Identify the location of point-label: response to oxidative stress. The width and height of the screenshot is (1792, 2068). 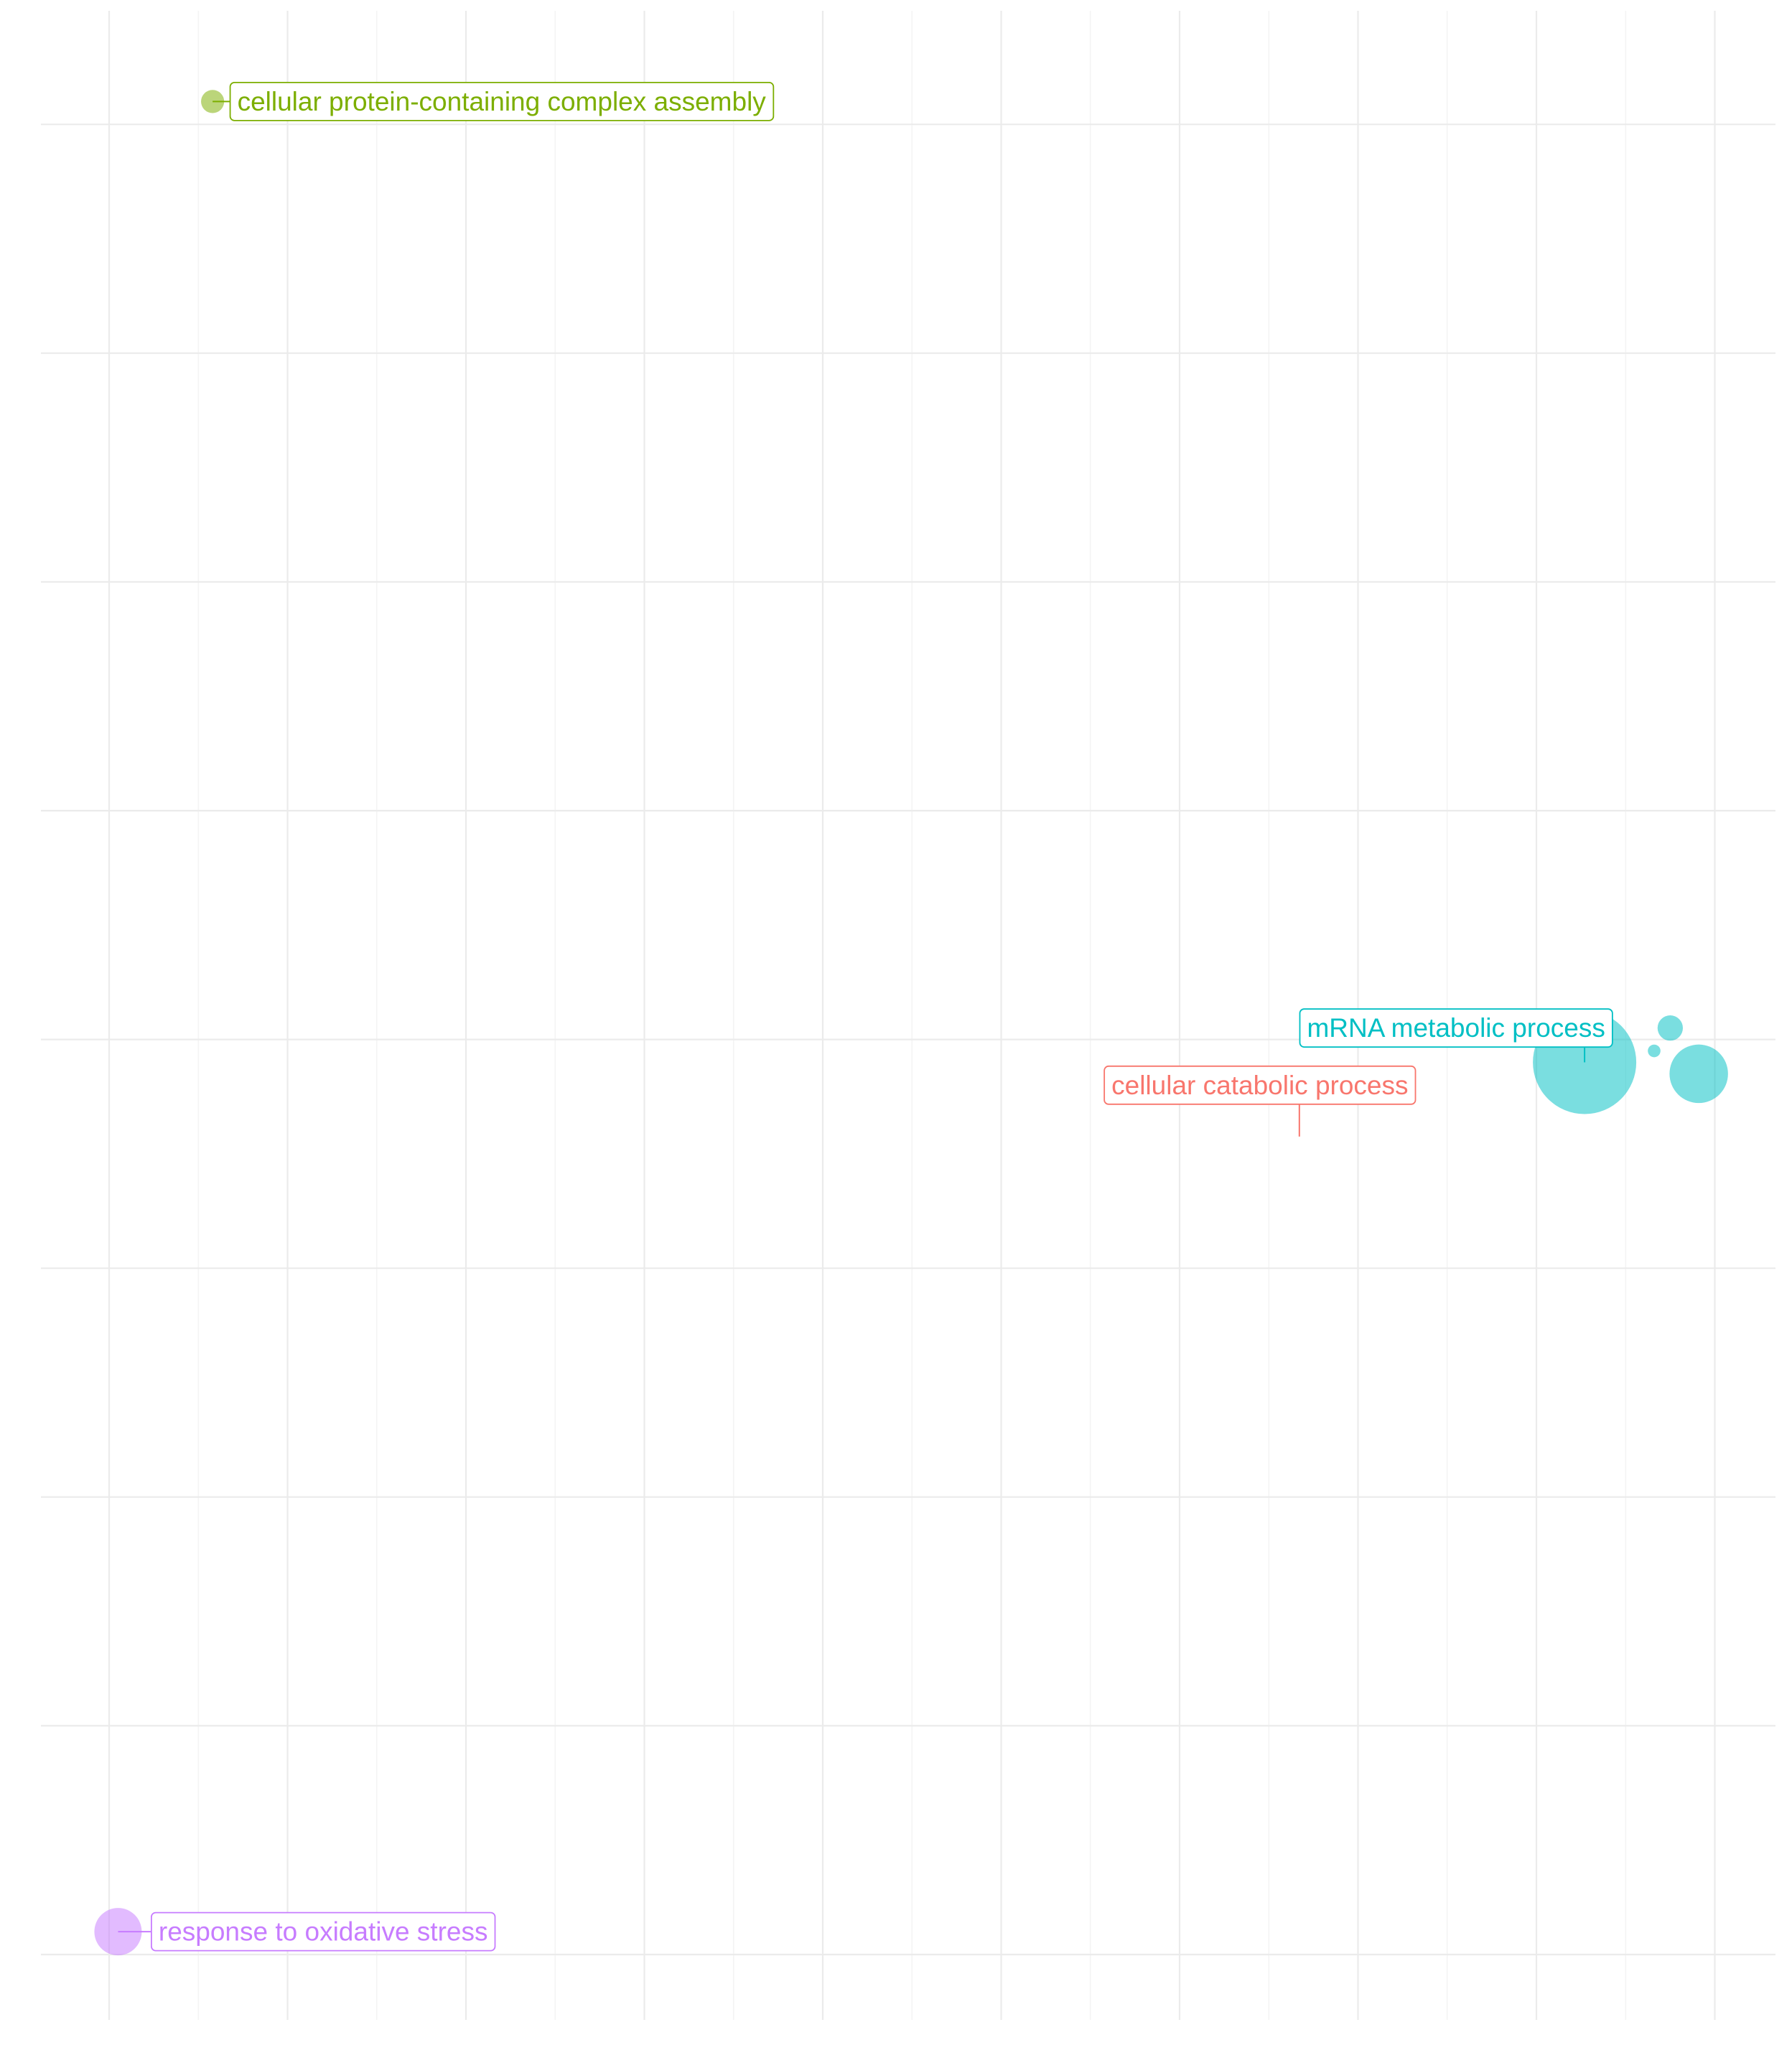
(323, 1932).